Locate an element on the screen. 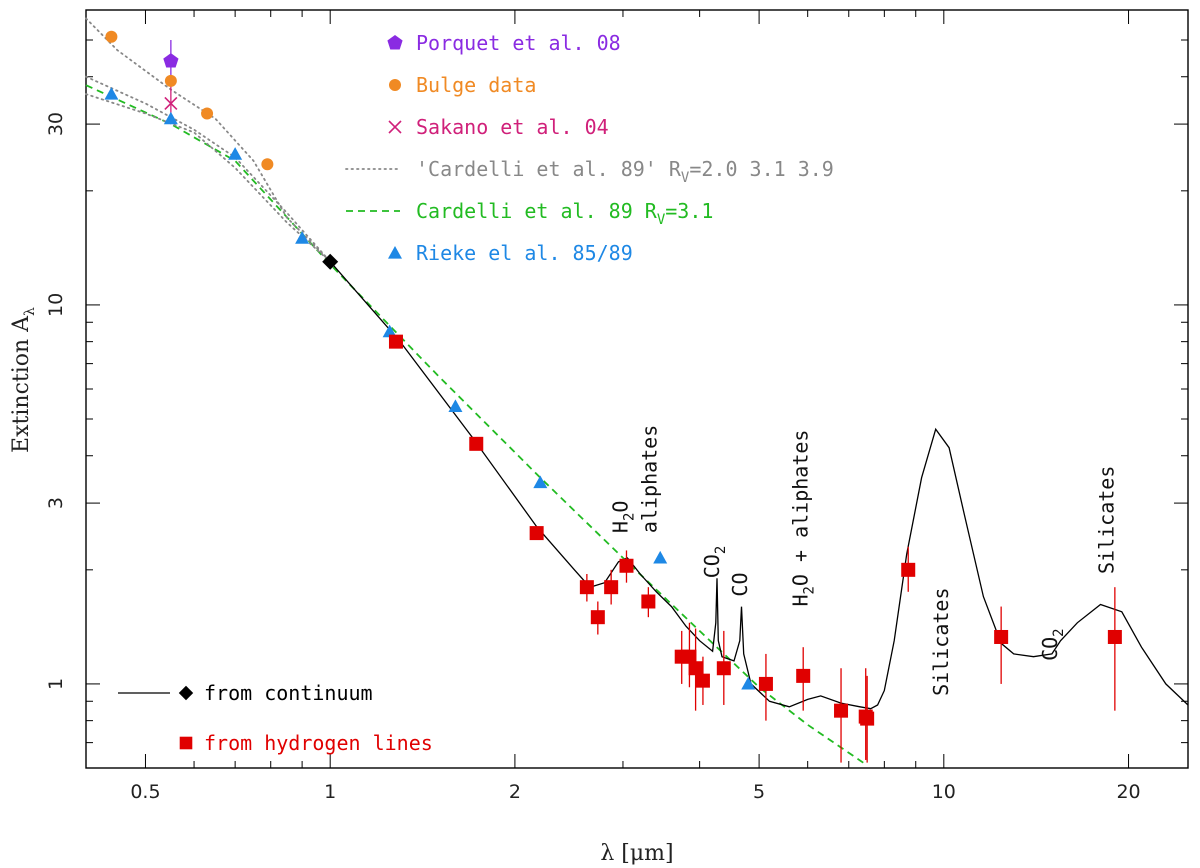 This screenshot has height=868, width=1200. y-tick-label: 3 is located at coordinates (56, 503).